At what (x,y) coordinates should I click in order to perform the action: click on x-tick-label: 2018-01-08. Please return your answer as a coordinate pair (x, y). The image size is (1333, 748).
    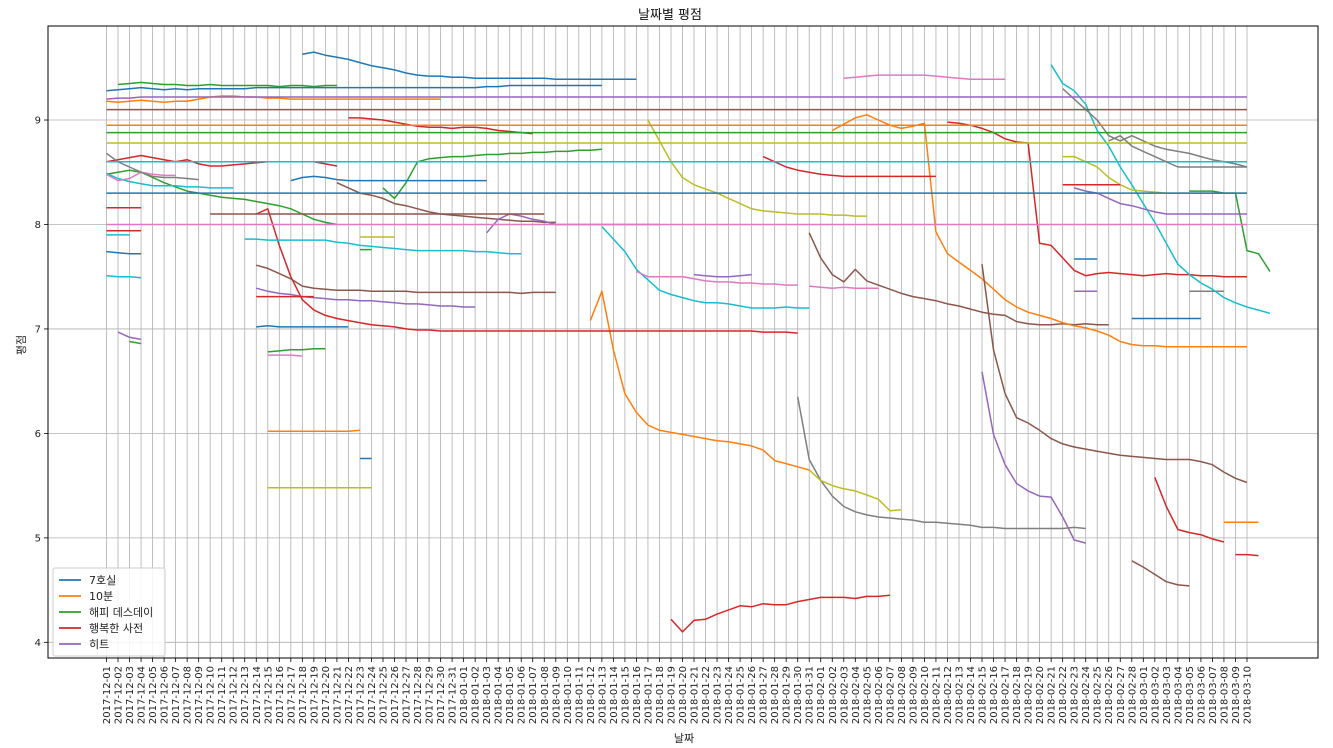
    Looking at the image, I should click on (545, 695).